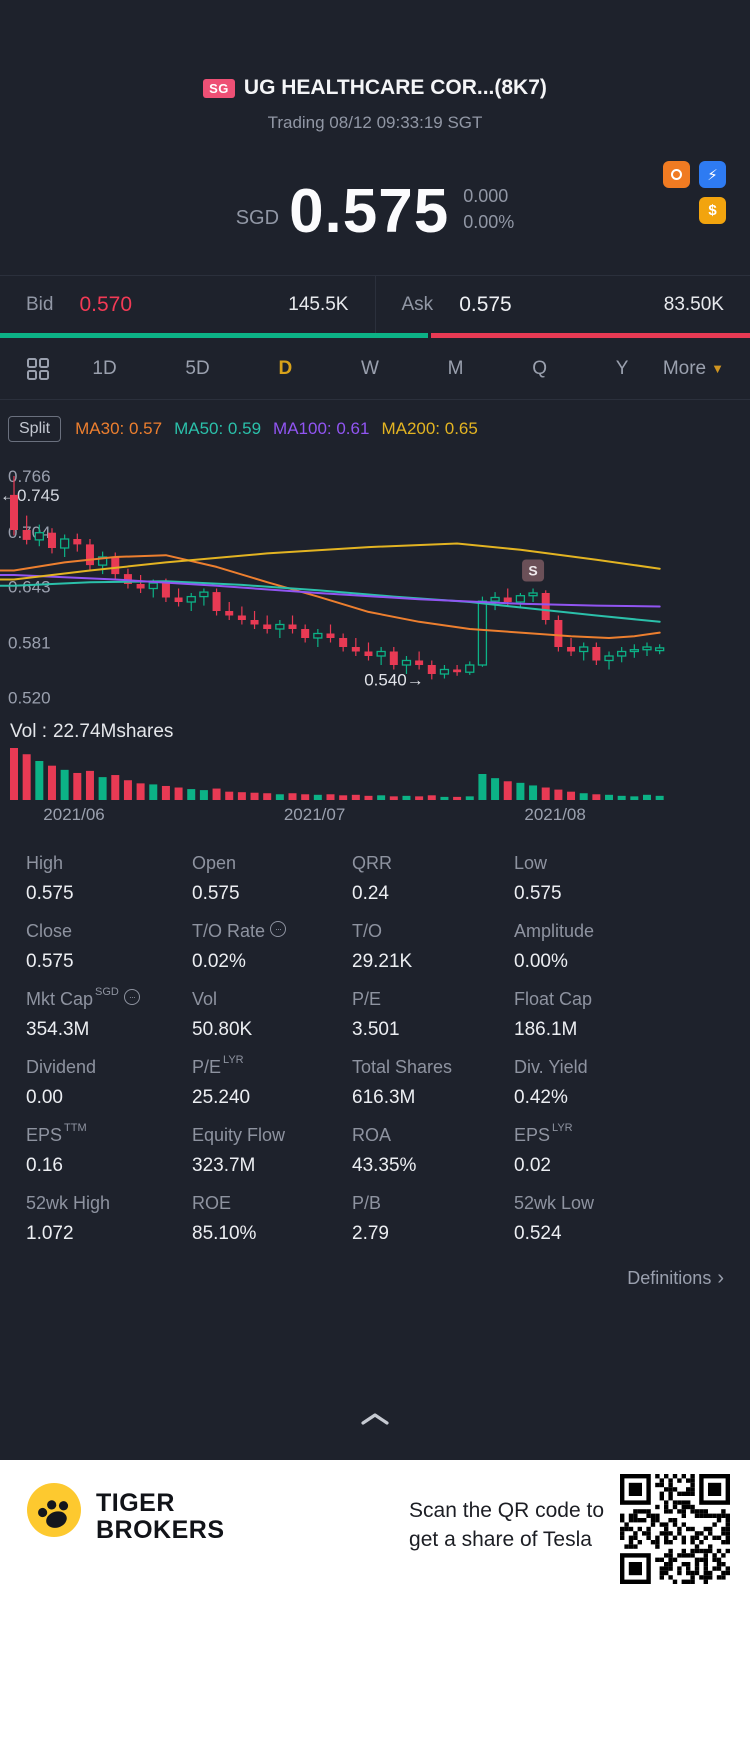  What do you see at coordinates (562, 304) in the screenshot?
I see `ask-half: Ask 0.575 83.50K` at bounding box center [562, 304].